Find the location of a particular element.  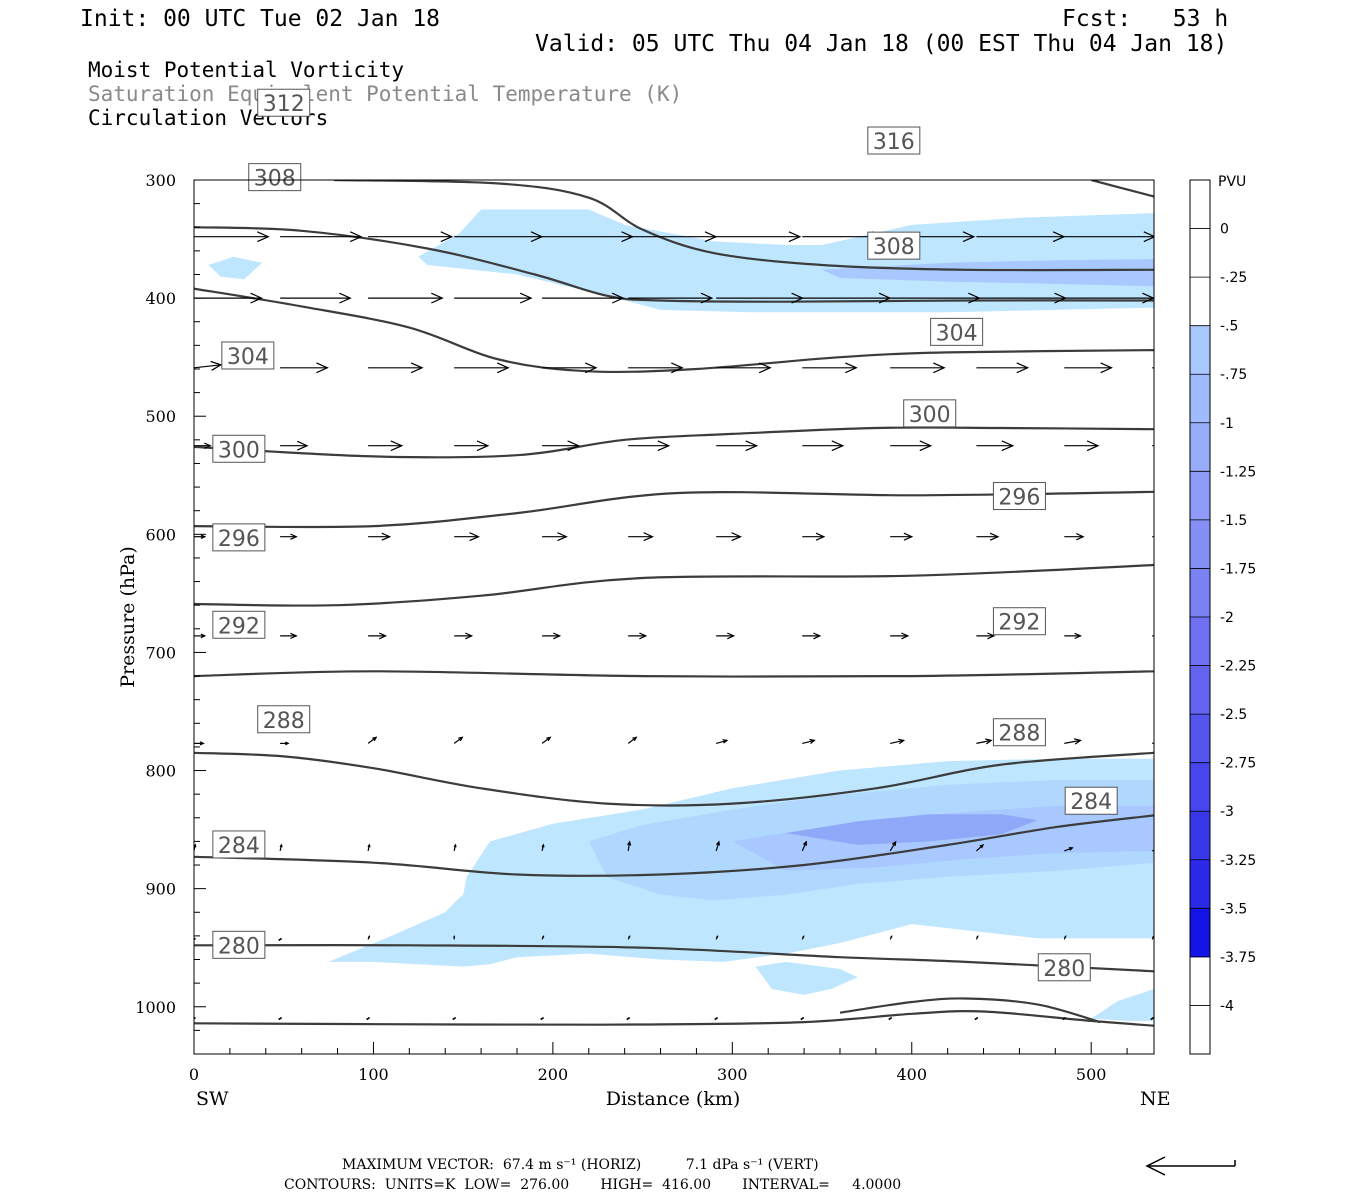

colorbar-label-15: -3.75 is located at coordinates (1238, 958).